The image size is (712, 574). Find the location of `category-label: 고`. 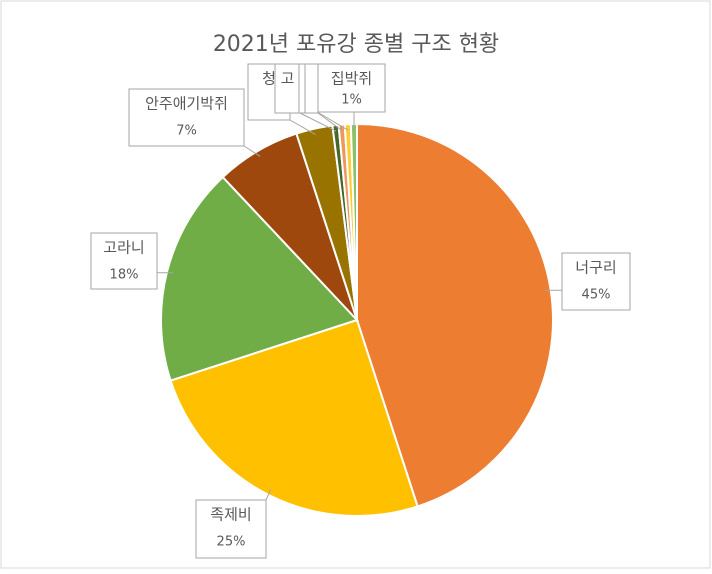

category-label: 고 is located at coordinates (288, 79).